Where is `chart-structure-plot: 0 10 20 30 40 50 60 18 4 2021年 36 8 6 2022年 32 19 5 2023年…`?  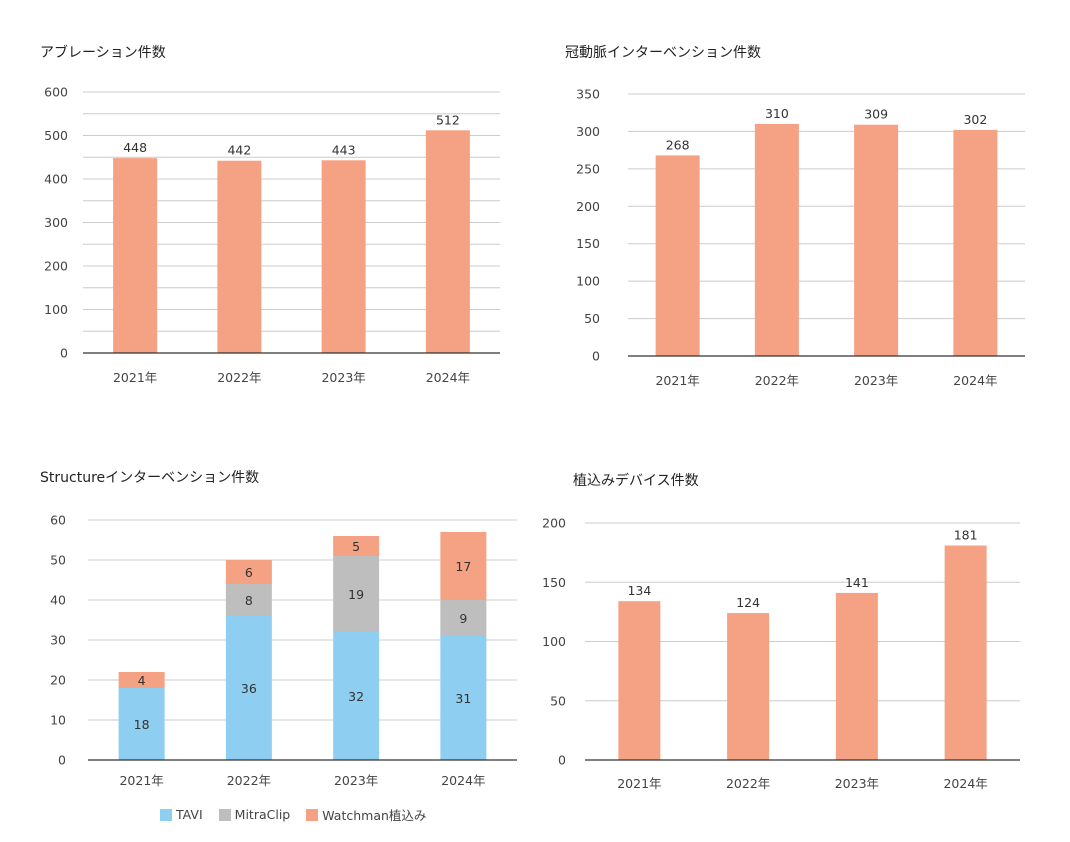
chart-structure-plot: 0 10 20 30 40 50 60 18 4 2021年 36 8 6 2022年 32 19 5 2023年… is located at coordinates (283, 650).